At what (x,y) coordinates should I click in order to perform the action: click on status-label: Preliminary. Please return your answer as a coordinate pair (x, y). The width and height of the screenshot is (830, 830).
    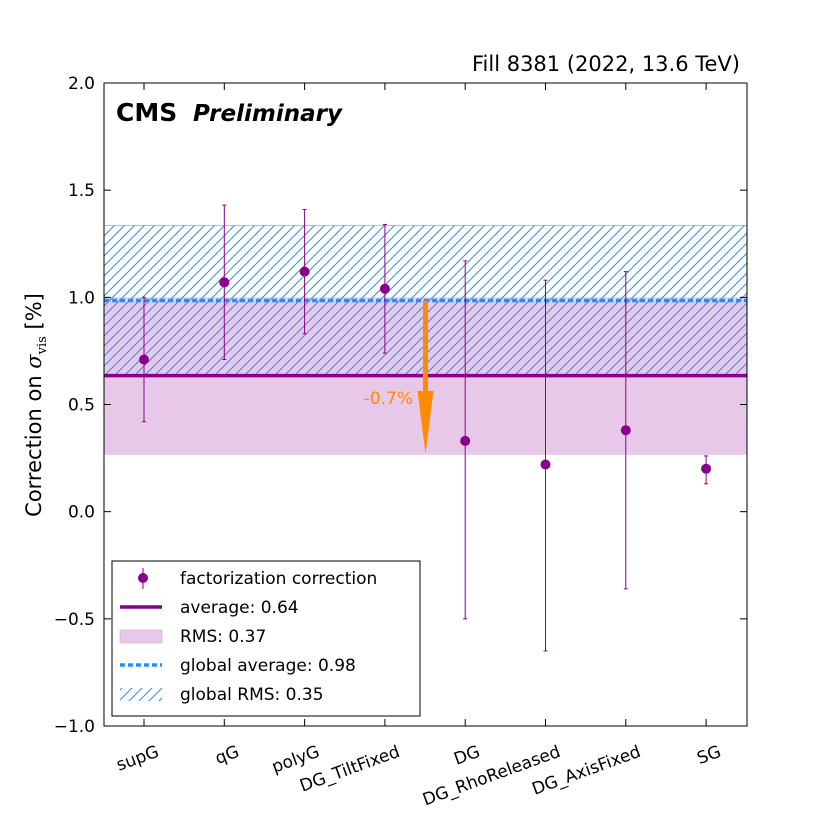
    Looking at the image, I should click on (268, 114).